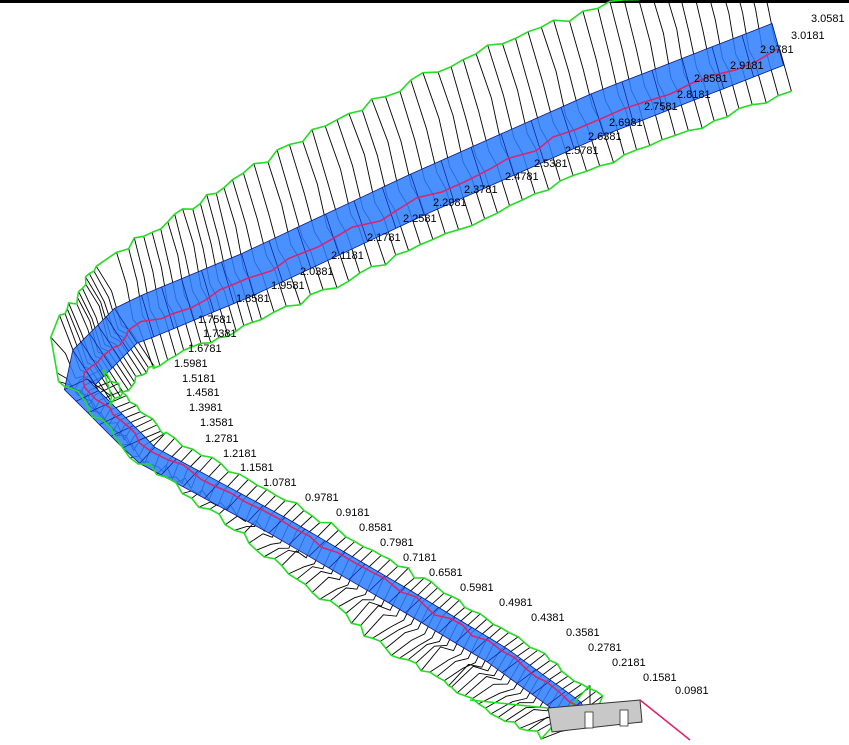 Image resolution: width=849 pixels, height=745 pixels. I want to click on station-label: 2.6981, so click(626, 123).